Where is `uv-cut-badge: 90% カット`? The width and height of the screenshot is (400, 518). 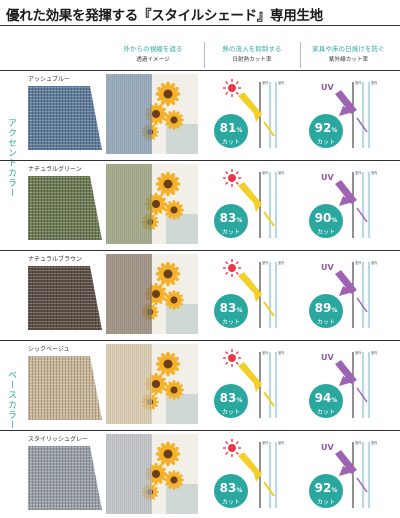
uv-cut-badge: 90% カット is located at coordinates (326, 221).